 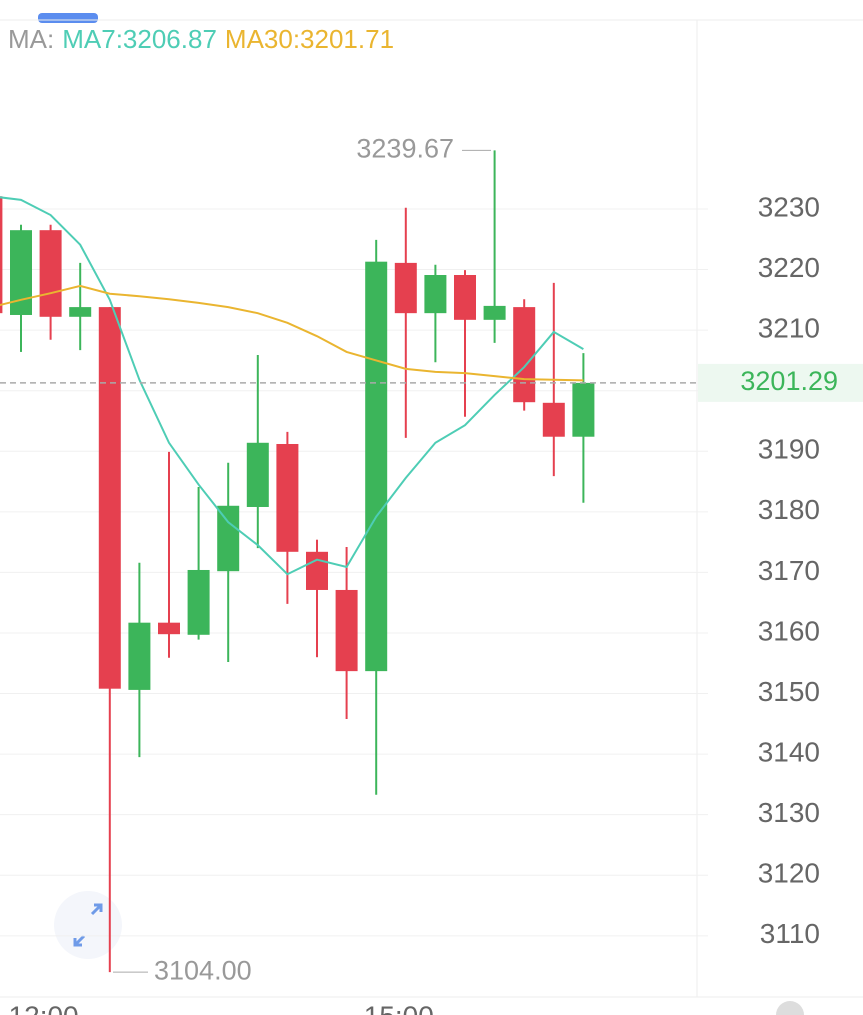 I want to click on y-tick-label: 3130, so click(x=789, y=812).